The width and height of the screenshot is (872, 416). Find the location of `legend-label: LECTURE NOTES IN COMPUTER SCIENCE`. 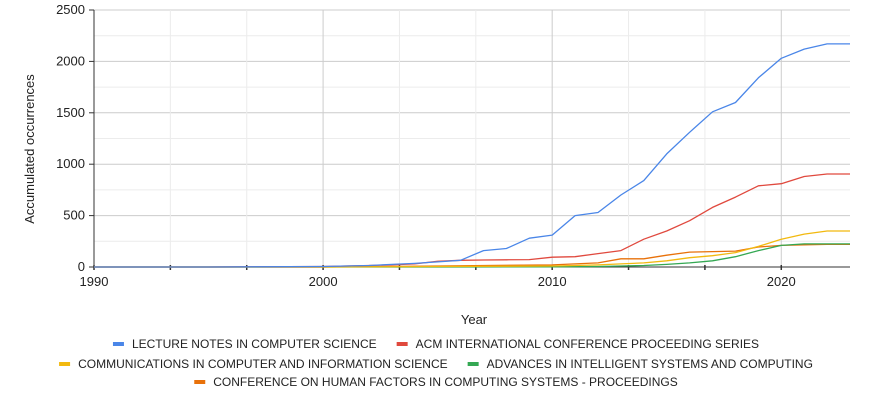

legend-label: LECTURE NOTES IN COMPUTER SCIENCE is located at coordinates (254, 344).